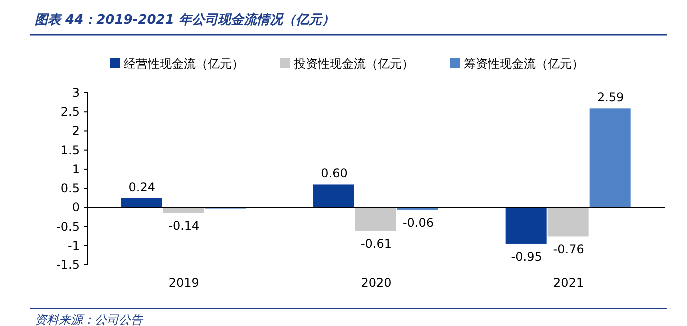 This screenshot has width=687, height=326. I want to click on y-tick-label: -0.5, so click(68, 227).